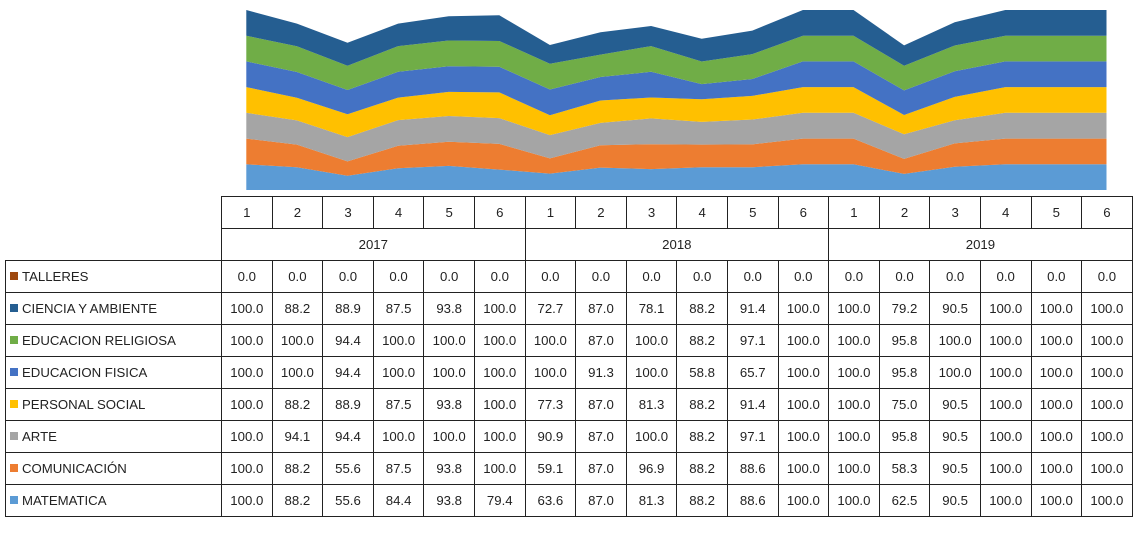 Image resolution: width=1138 pixels, height=533 pixels. I want to click on series-label: ARTE, so click(113, 436).